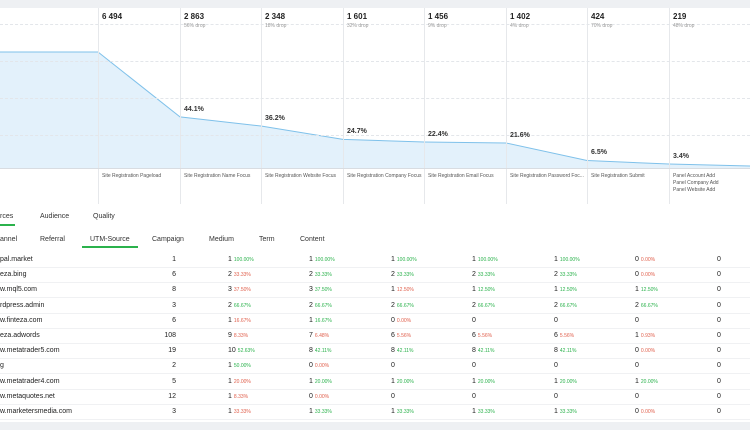 The height and width of the screenshot is (430, 750). What do you see at coordinates (323, 290) in the screenshot?
I see `stage-rate: 37.50%` at bounding box center [323, 290].